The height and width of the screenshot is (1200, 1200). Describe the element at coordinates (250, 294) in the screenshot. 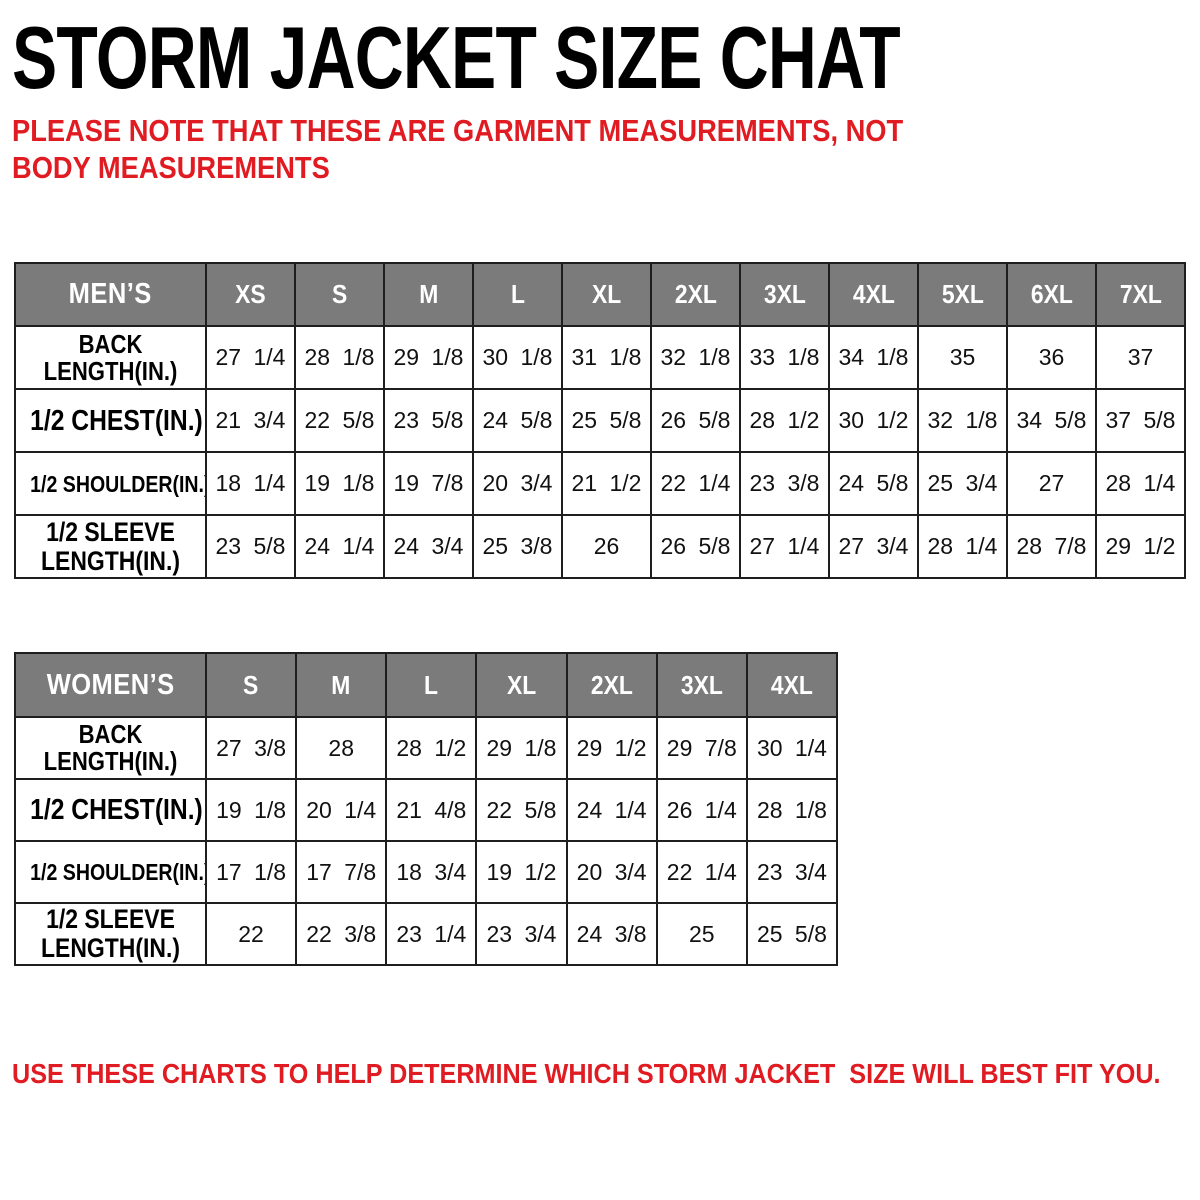

I see `size-column-header: XS` at that location.